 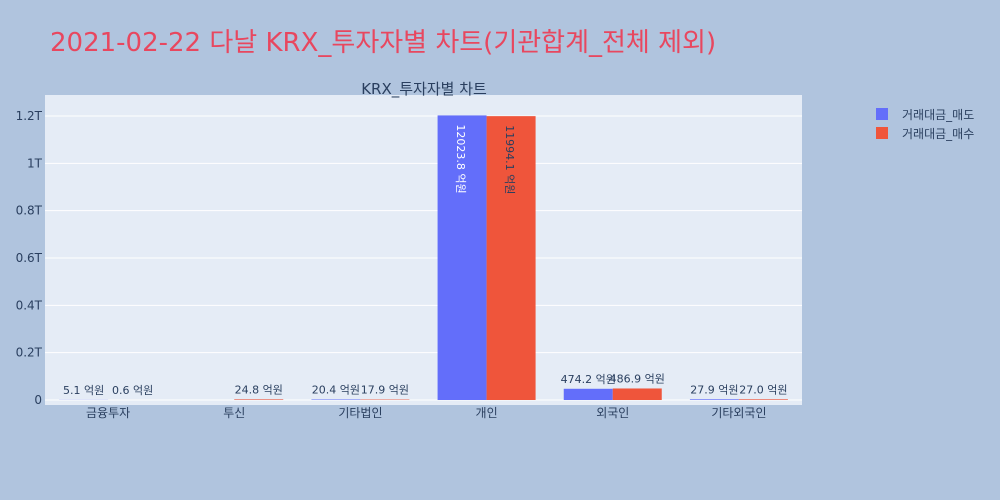 What do you see at coordinates (360, 413) in the screenshot?
I see `x-tick-label: 기타법인` at bounding box center [360, 413].